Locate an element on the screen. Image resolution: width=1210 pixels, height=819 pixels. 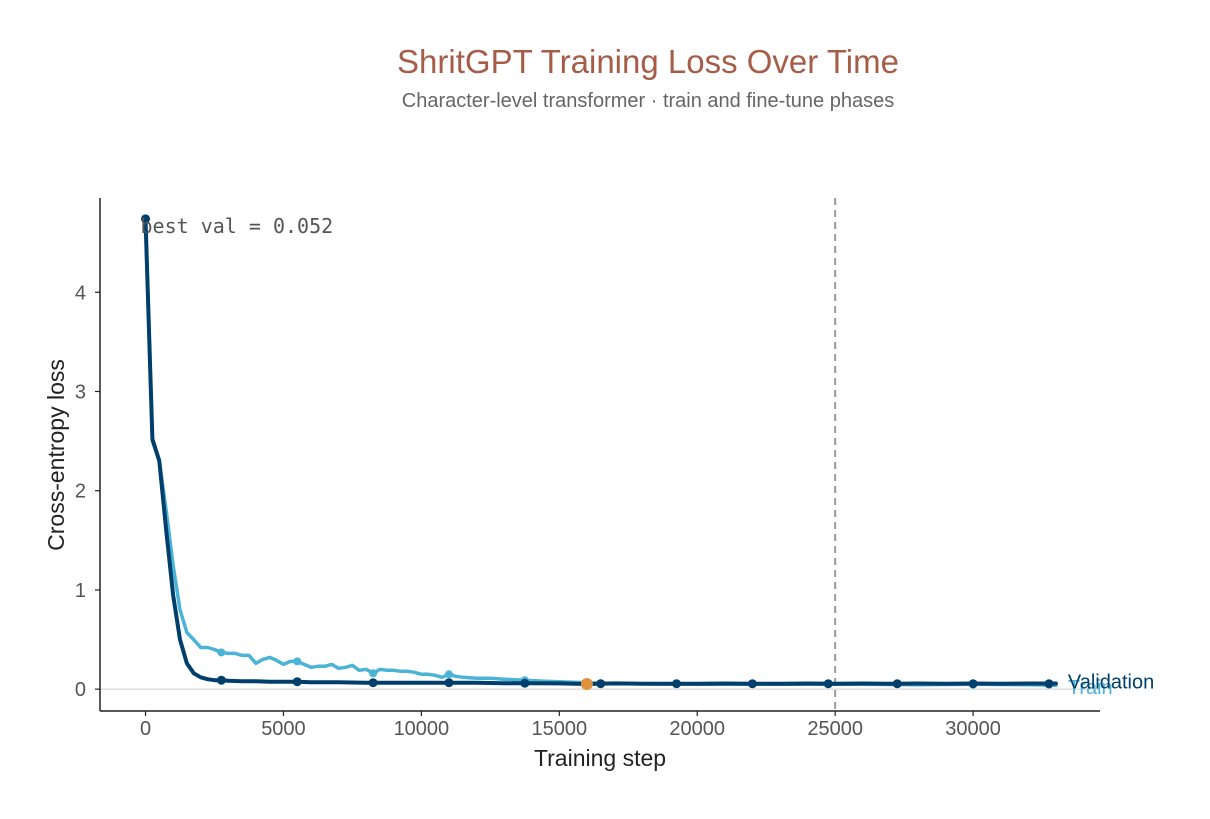
y-tick-label: 4 is located at coordinates (80, 293).